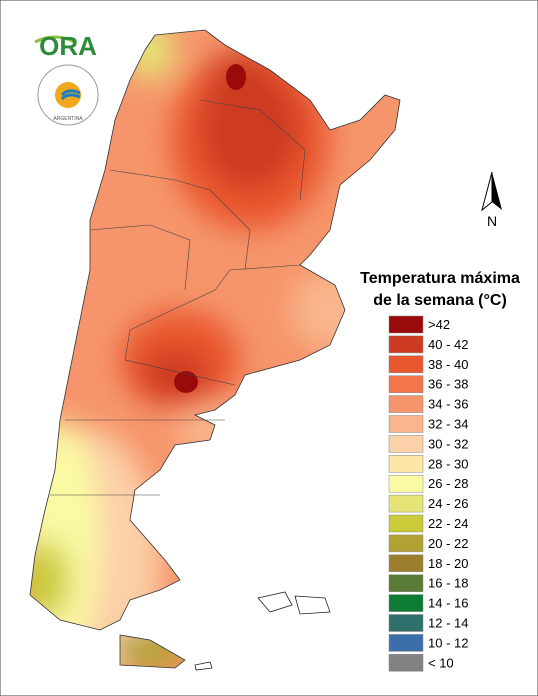  What do you see at coordinates (448, 642) in the screenshot?
I see `legend-label: 10 - 12` at bounding box center [448, 642].